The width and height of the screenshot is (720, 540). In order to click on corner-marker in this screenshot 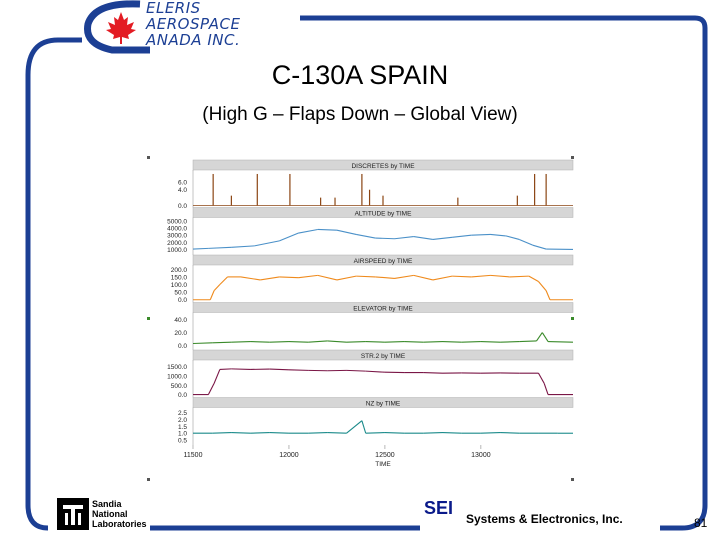, I will do `click(572, 157)`.